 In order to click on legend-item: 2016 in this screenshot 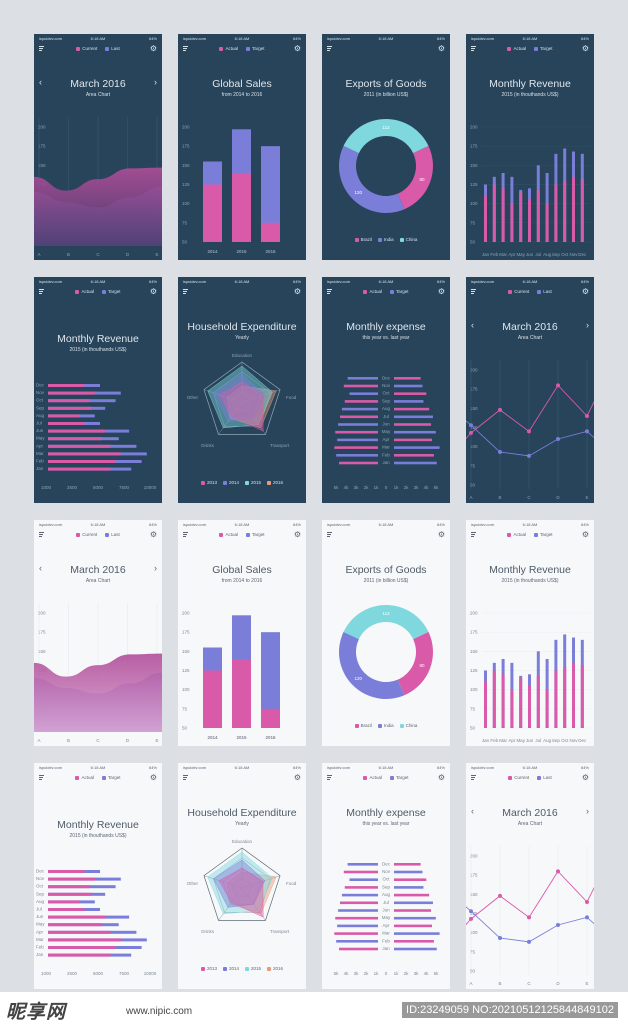, I will do `click(275, 482)`.